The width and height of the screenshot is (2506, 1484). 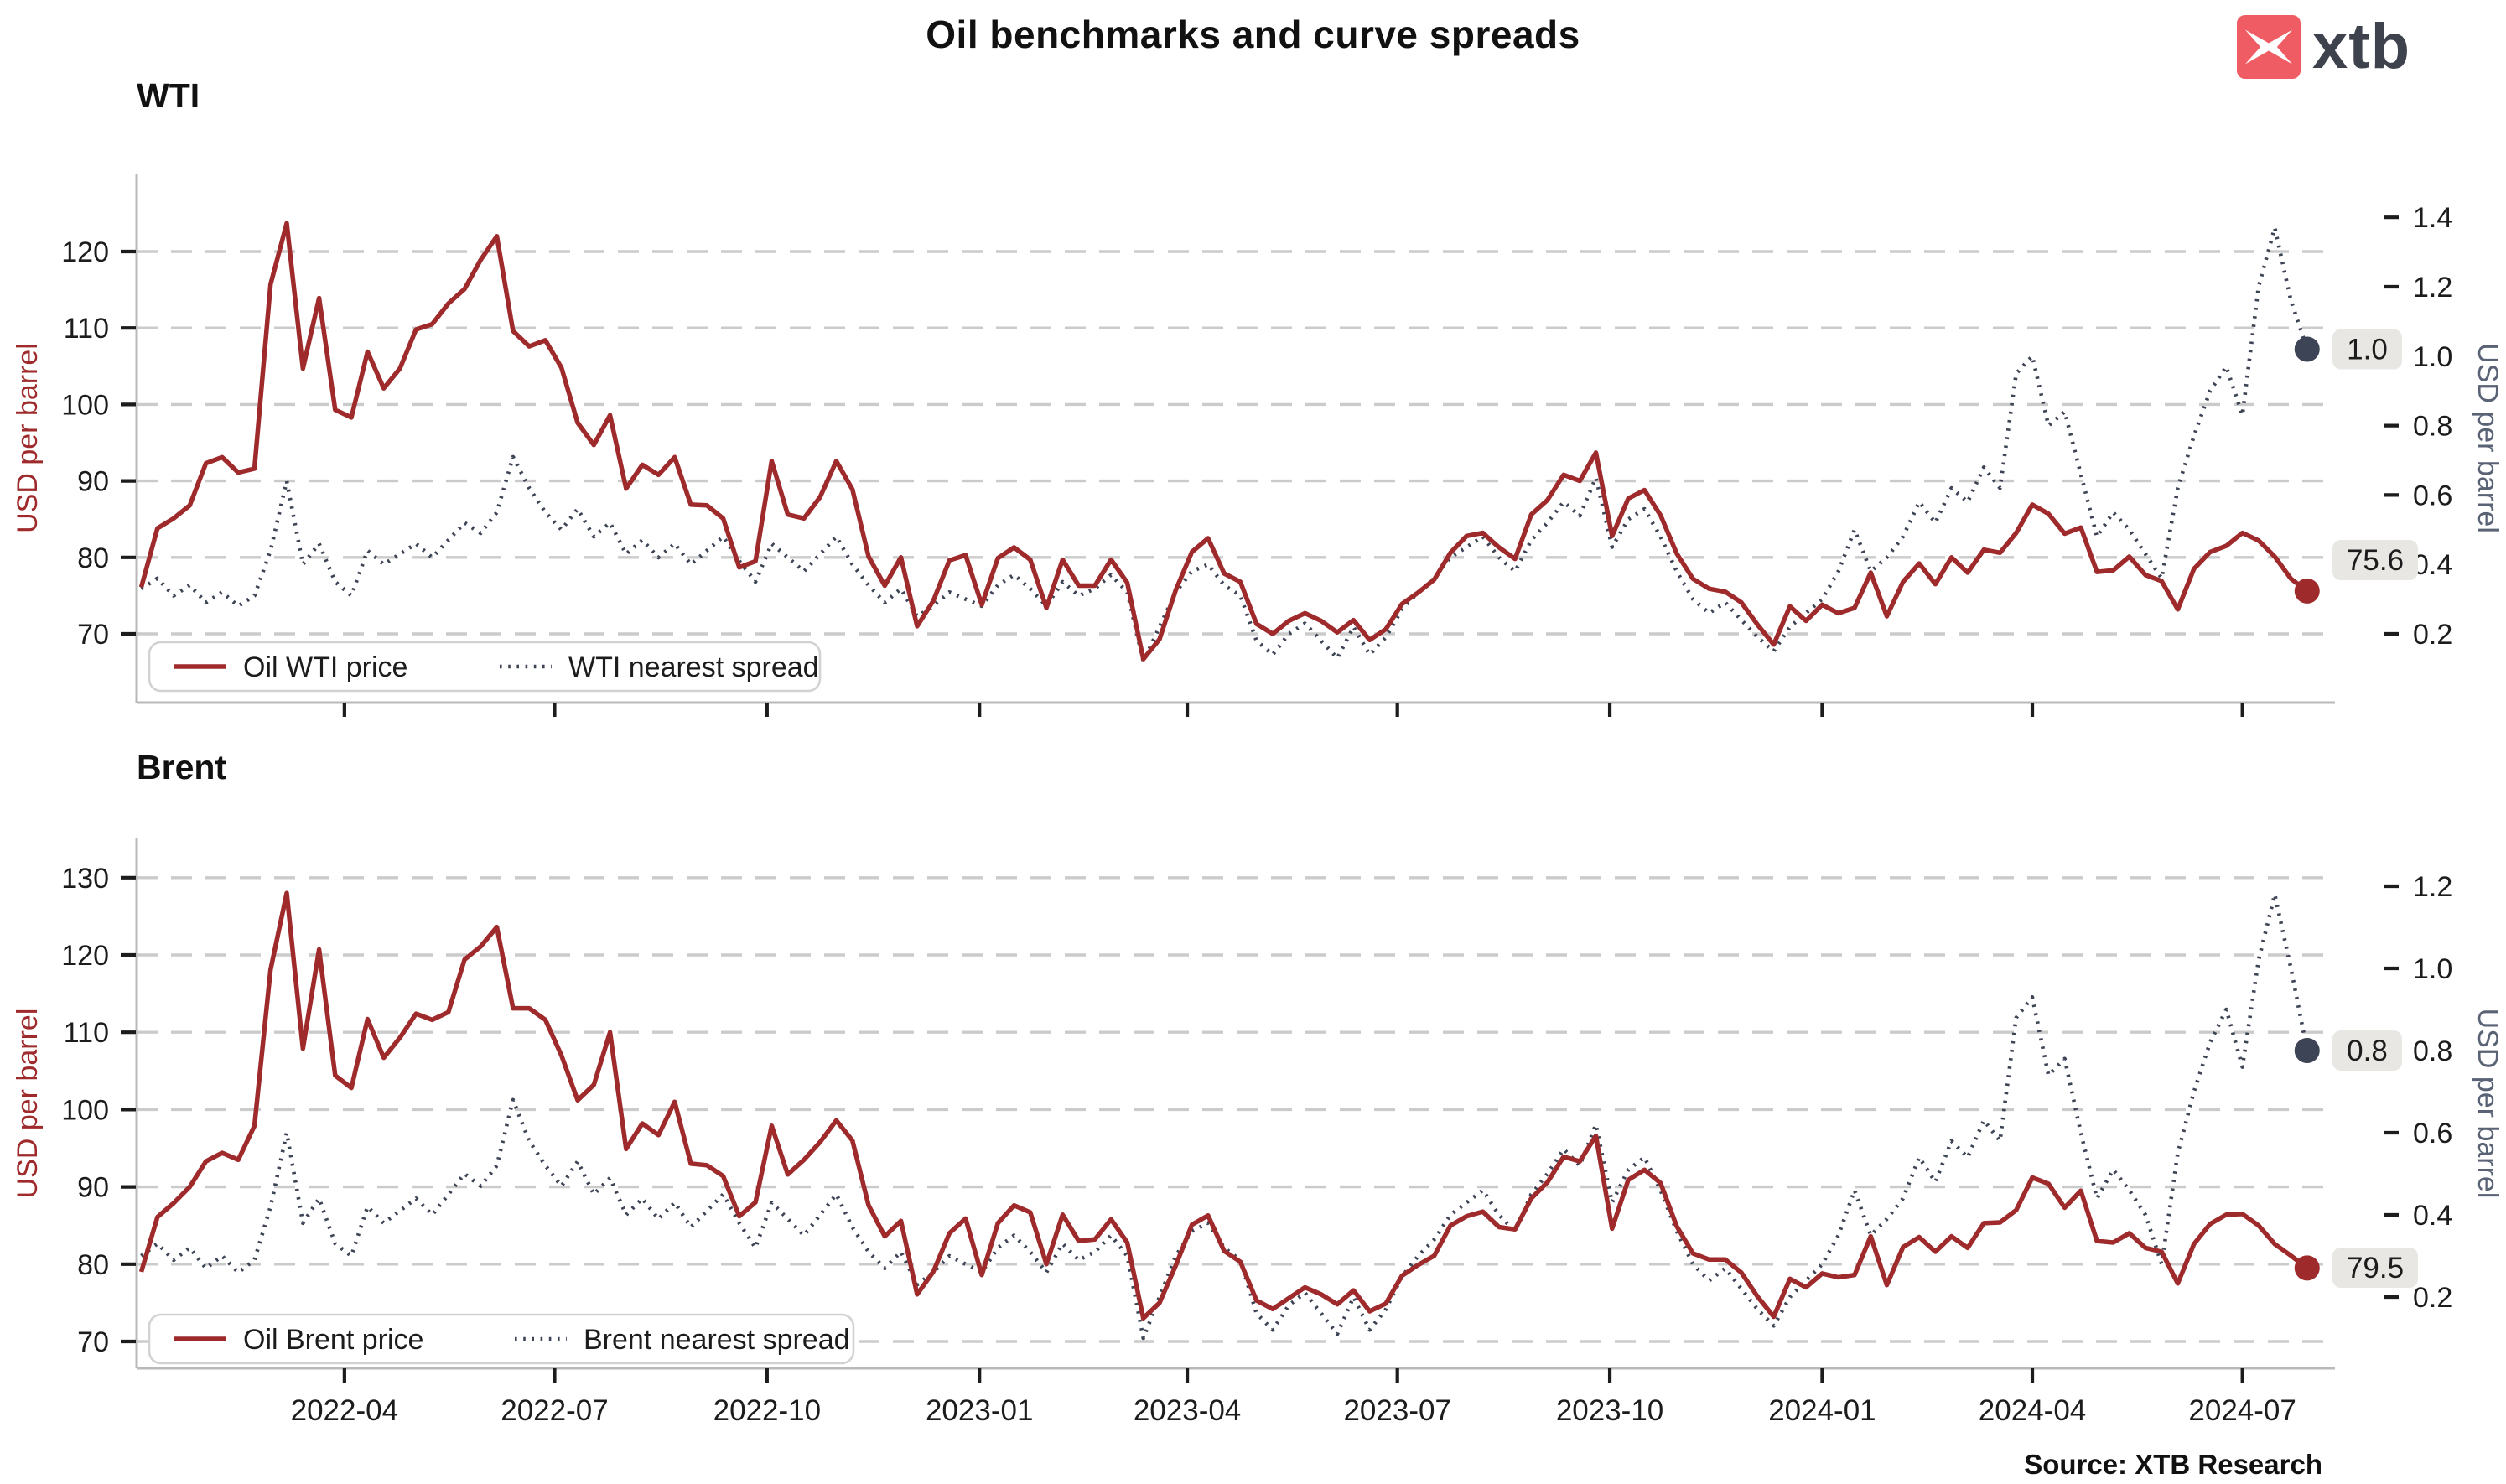 I want to click on page-title: Oil benchmarks and curve spreads, so click(x=1253, y=34).